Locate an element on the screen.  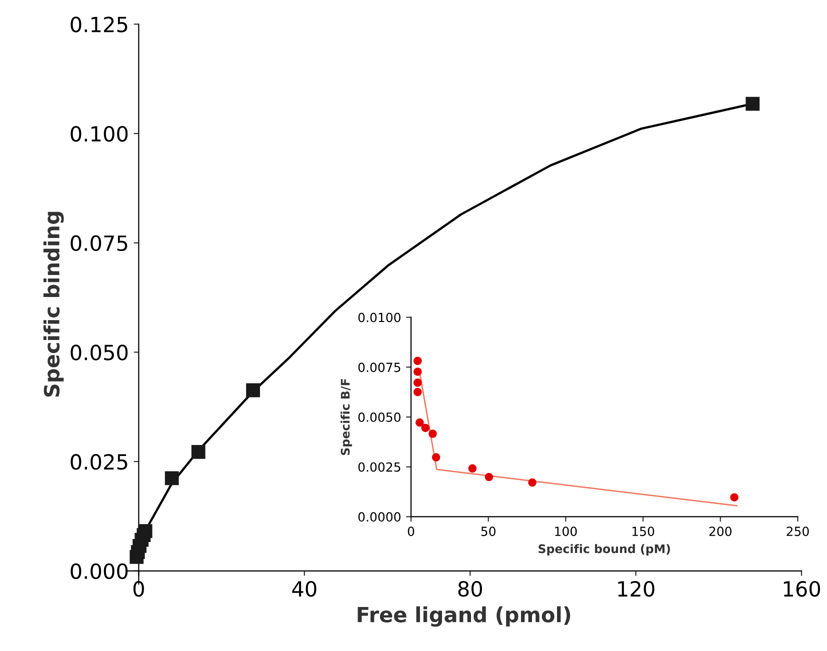
y-tick-label: 0.0075 is located at coordinates (379, 367).